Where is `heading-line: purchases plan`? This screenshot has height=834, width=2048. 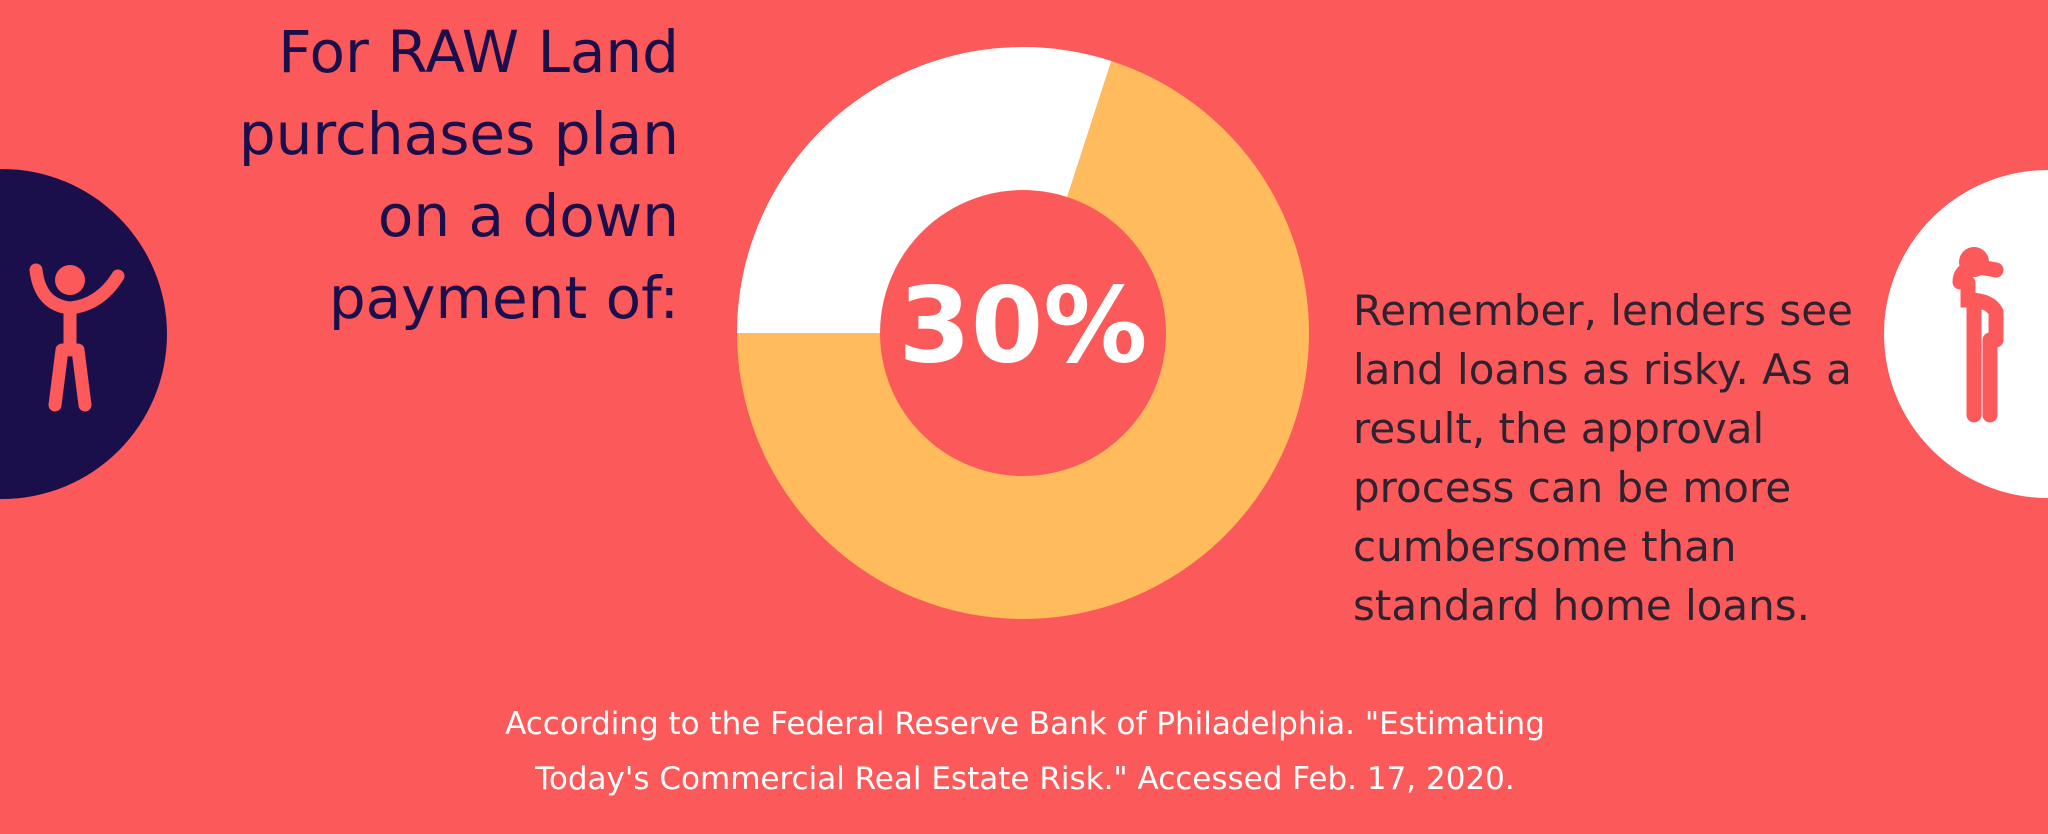
heading-line: purchases plan is located at coordinates (459, 134).